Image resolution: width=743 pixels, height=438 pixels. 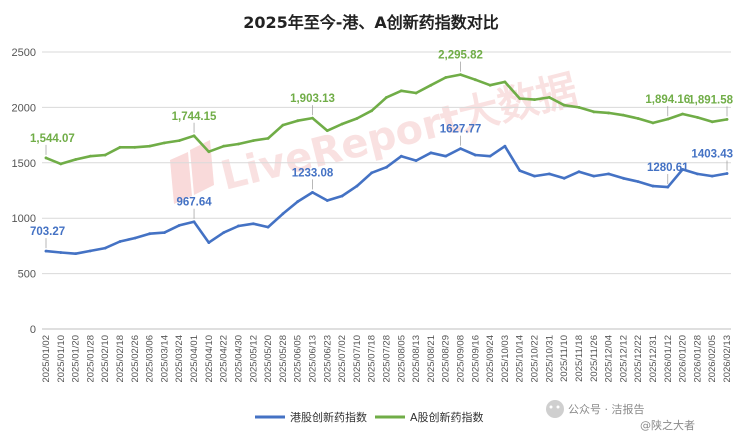 What do you see at coordinates (535, 359) in the screenshot?
I see `x-tick-label: 2025/10/22` at bounding box center [535, 359].